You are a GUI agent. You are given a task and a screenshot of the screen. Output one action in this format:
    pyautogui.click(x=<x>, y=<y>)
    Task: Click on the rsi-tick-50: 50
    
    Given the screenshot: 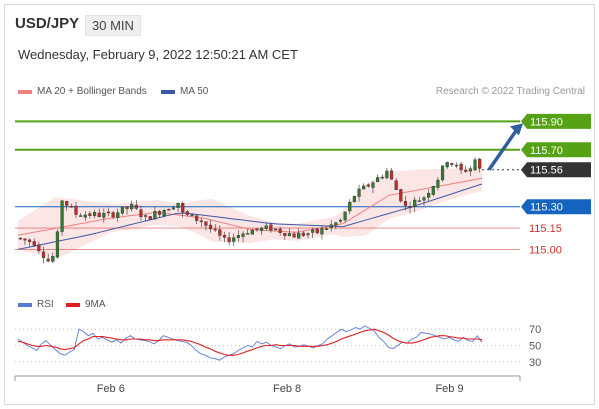 What is the action you would take?
    pyautogui.click(x=535, y=347)
    